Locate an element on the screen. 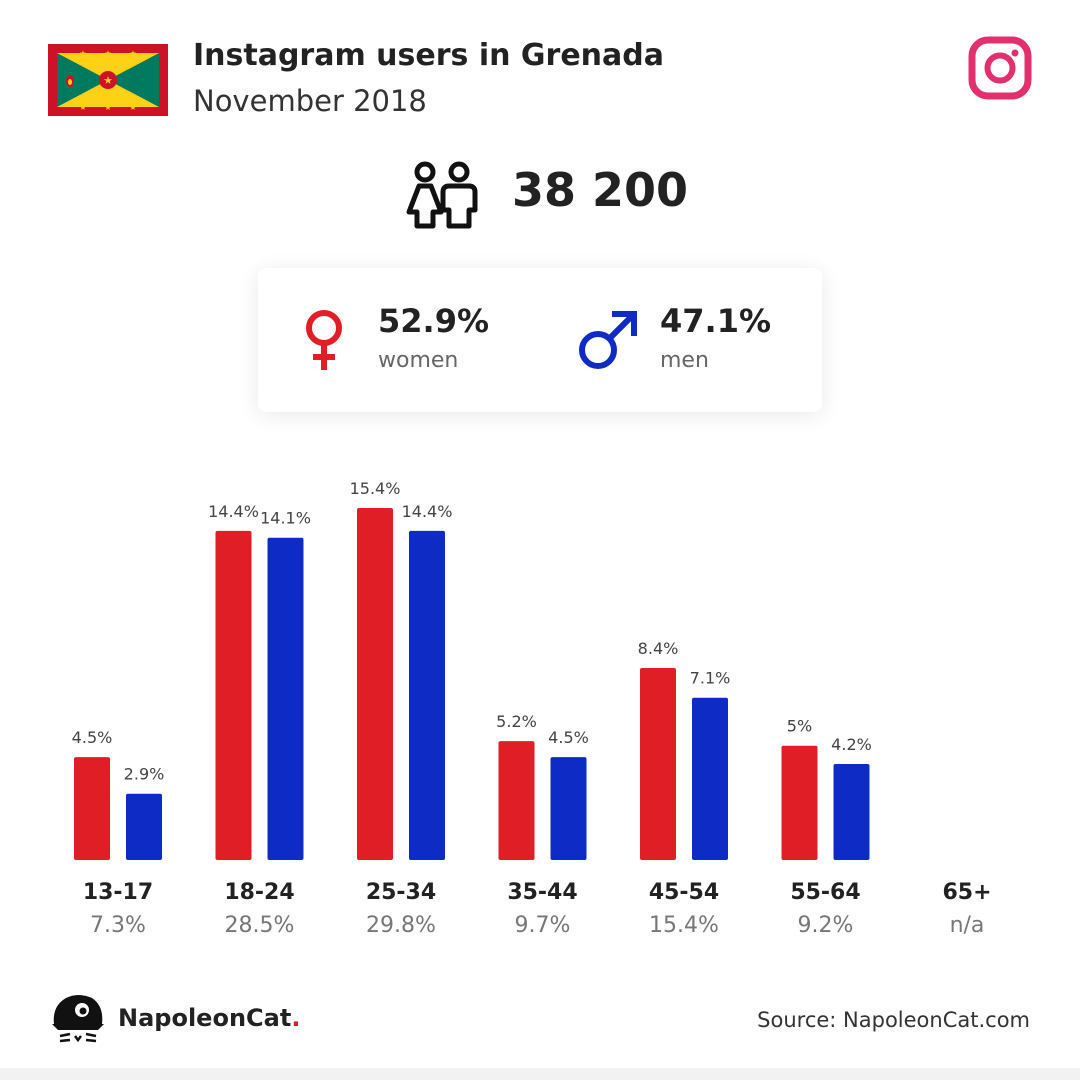 Image resolution: width=1080 pixels, height=1080 pixels. page-title: Instagram users in Grenada is located at coordinates (429, 55).